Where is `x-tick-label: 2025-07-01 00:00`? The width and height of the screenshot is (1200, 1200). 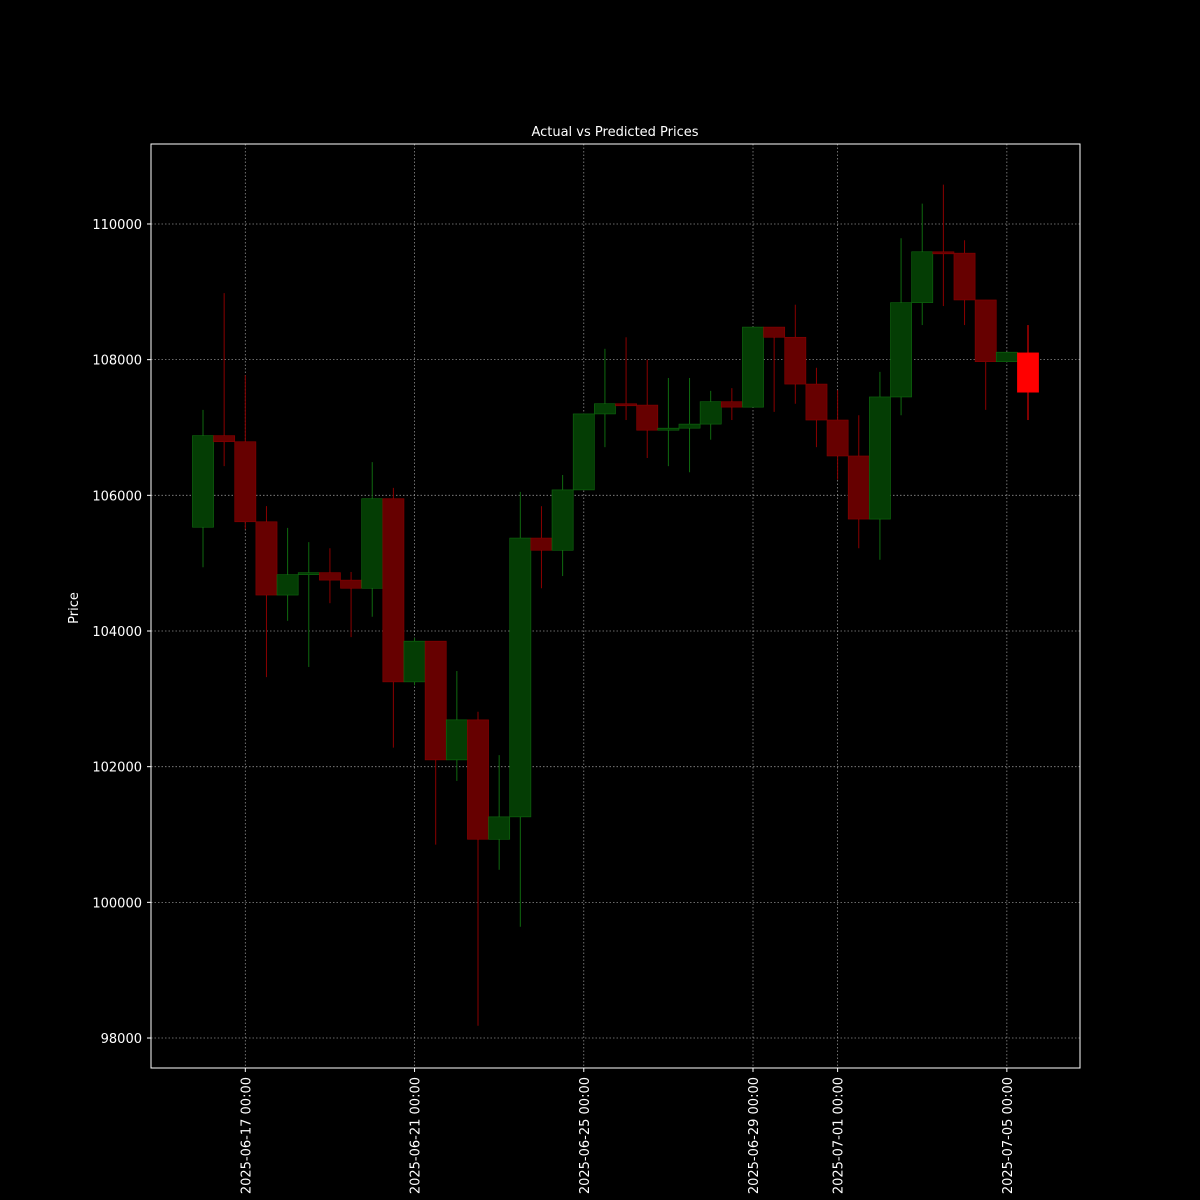 x-tick-label: 2025-07-01 00:00 is located at coordinates (839, 1135).